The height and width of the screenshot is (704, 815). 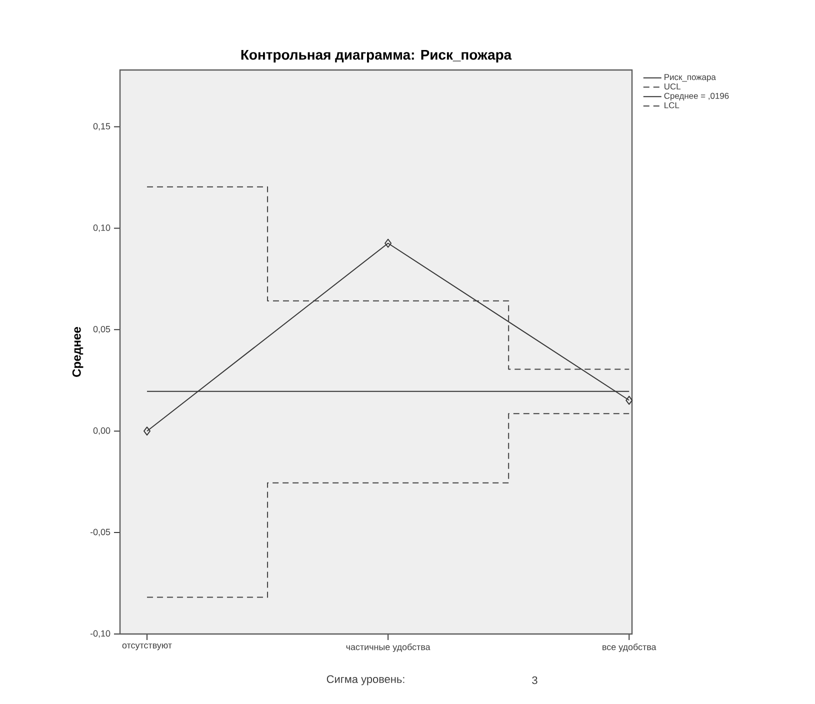 What do you see at coordinates (672, 86) in the screenshot?
I see `legend-label: UCL` at bounding box center [672, 86].